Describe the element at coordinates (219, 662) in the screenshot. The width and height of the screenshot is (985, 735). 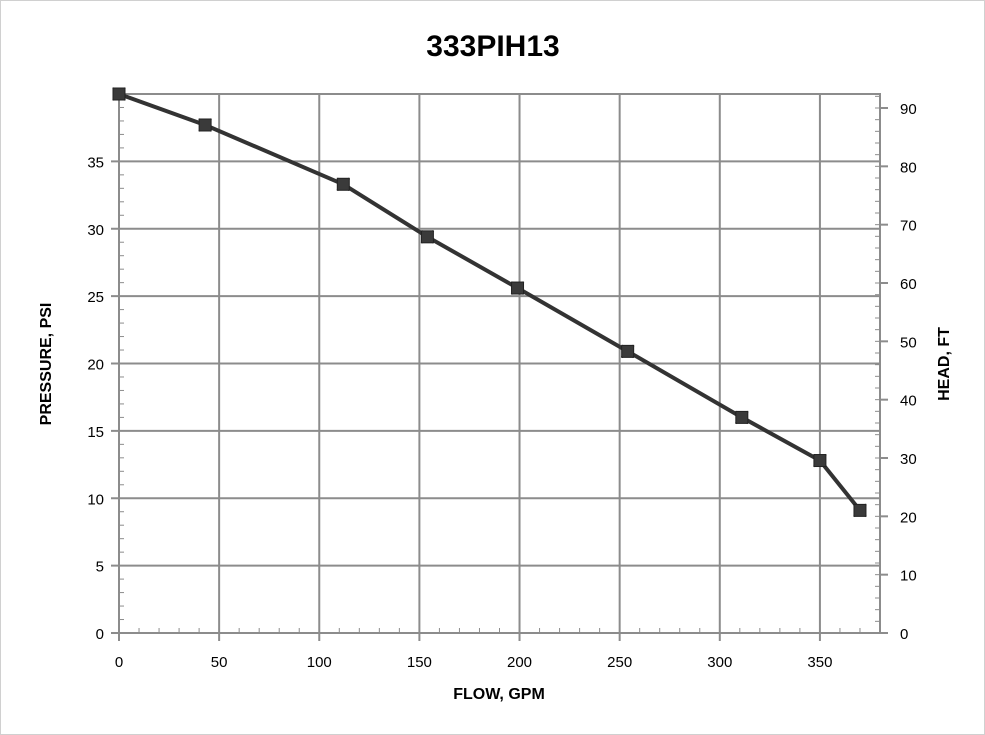
I see `x-tick-label: 50` at that location.